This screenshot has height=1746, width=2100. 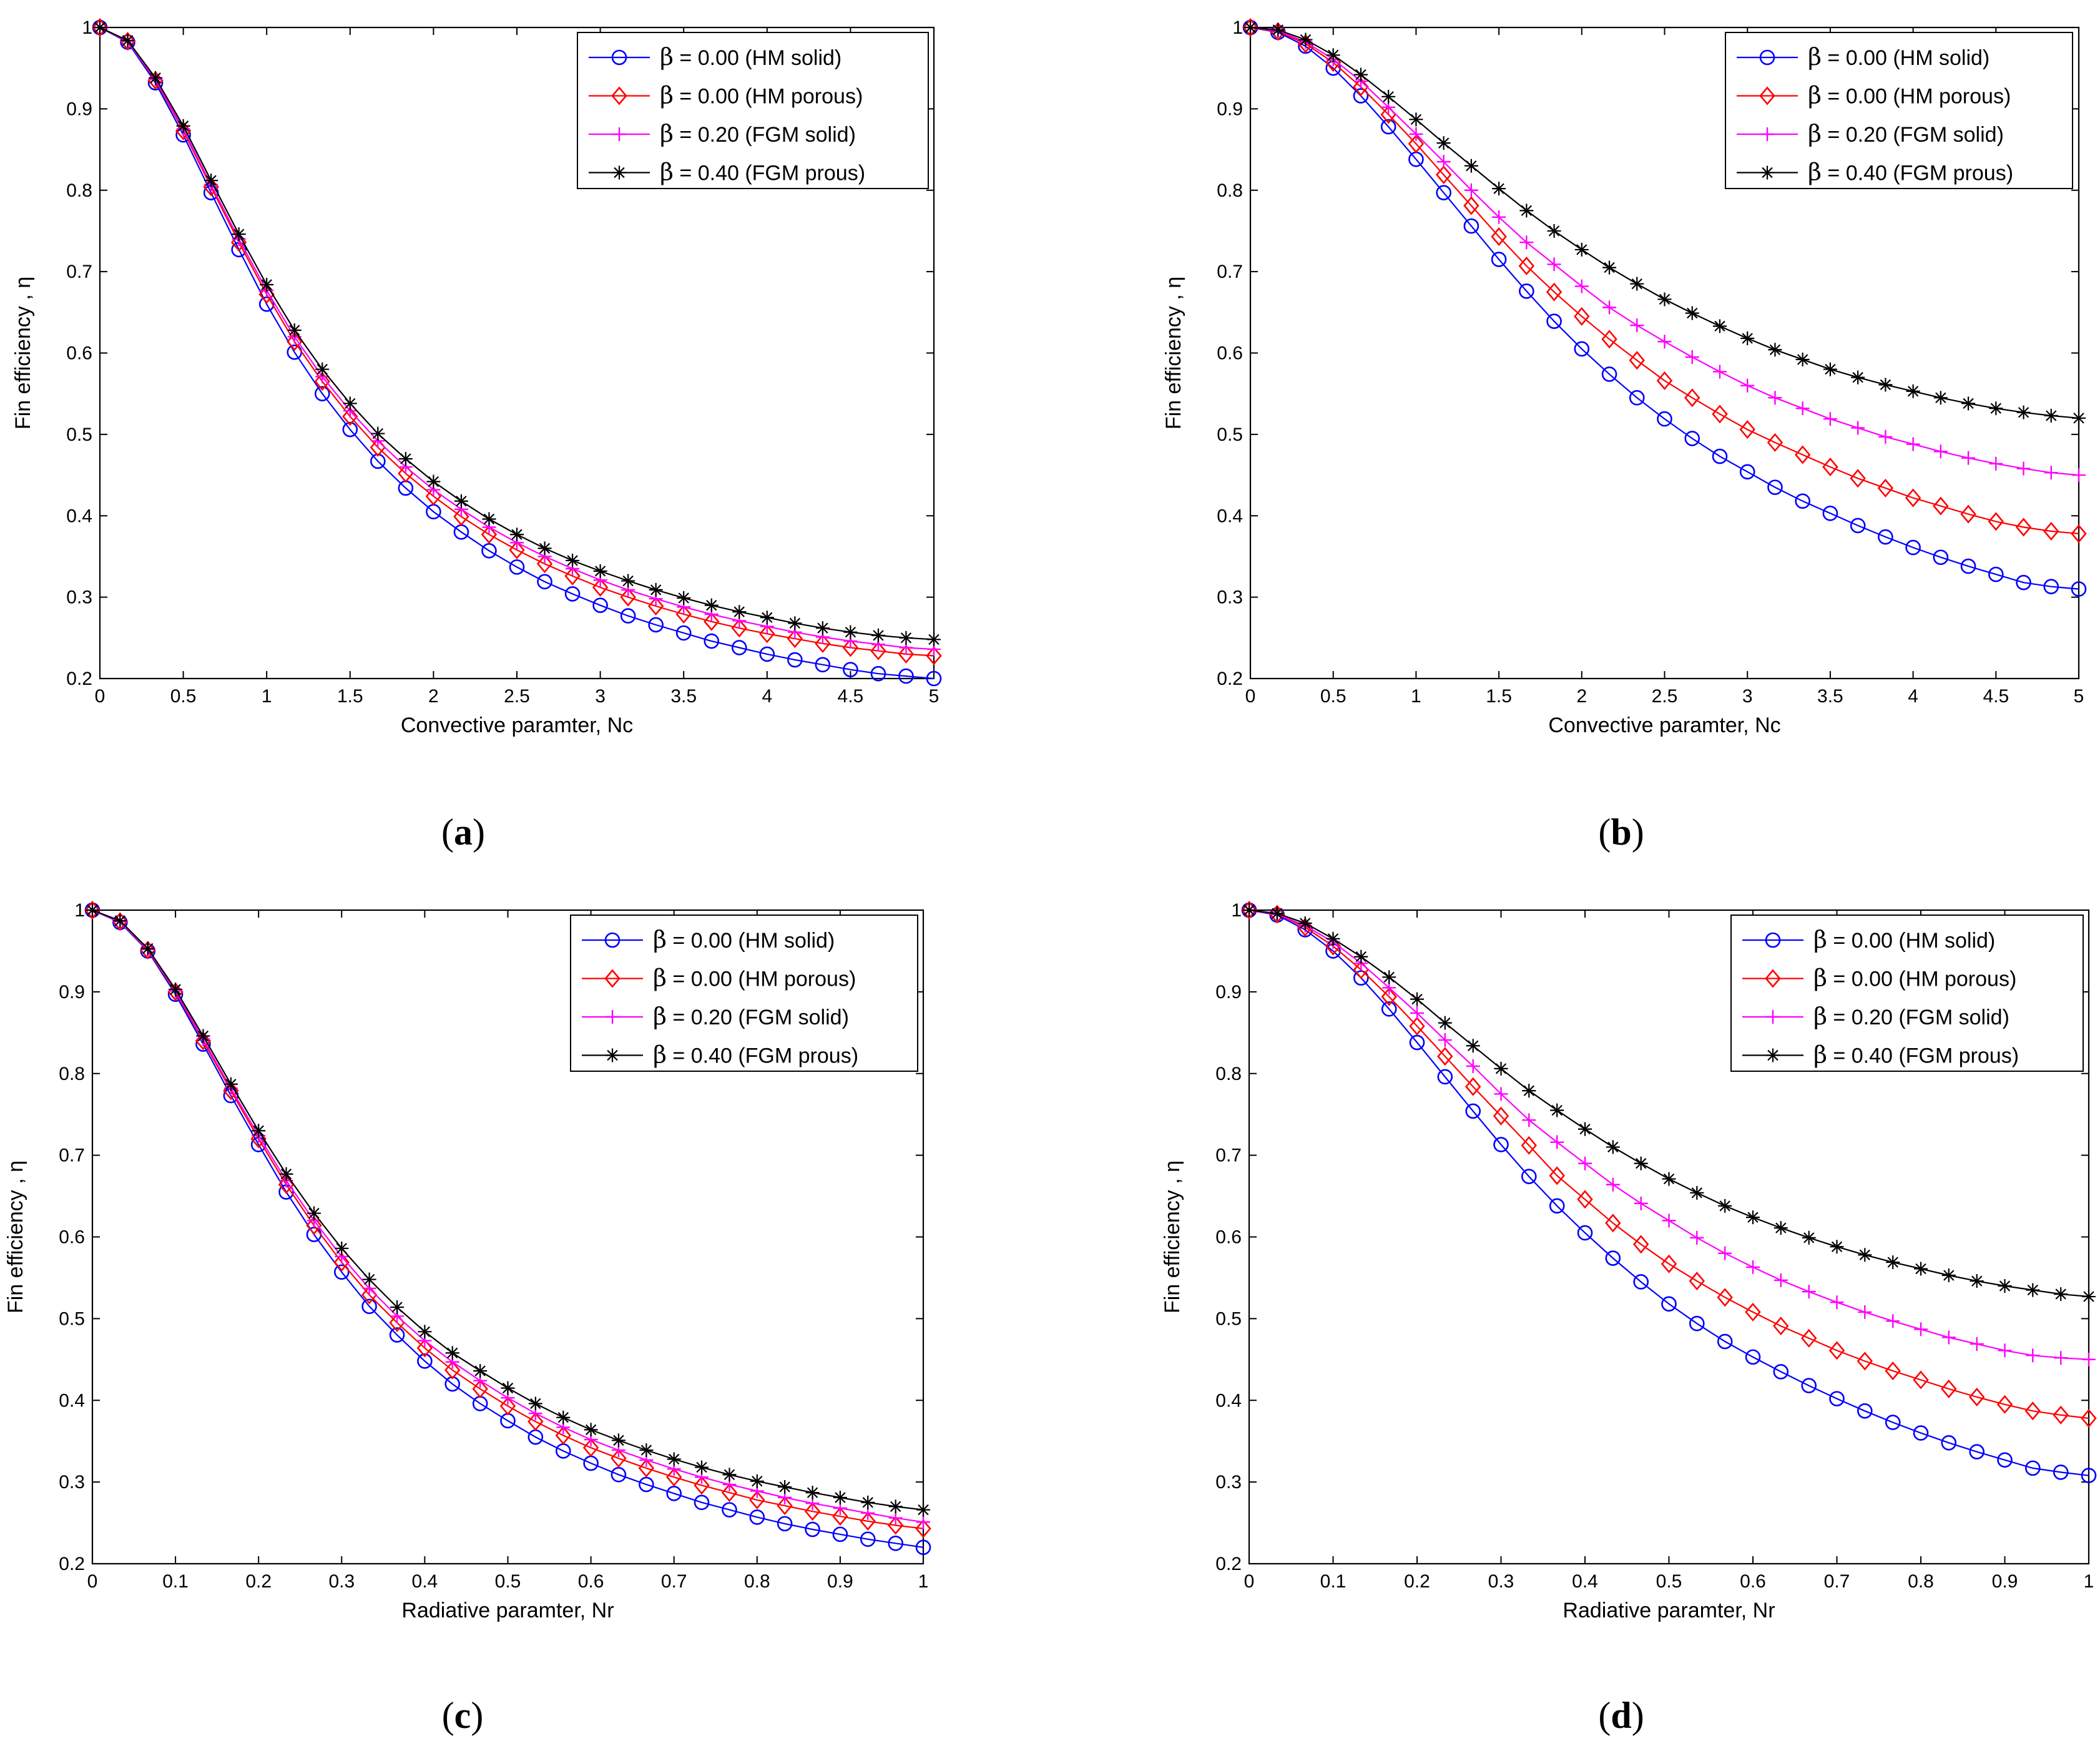 I want to click on legend-entry: β = 0.20 (FGM solid), so click(x=758, y=133).